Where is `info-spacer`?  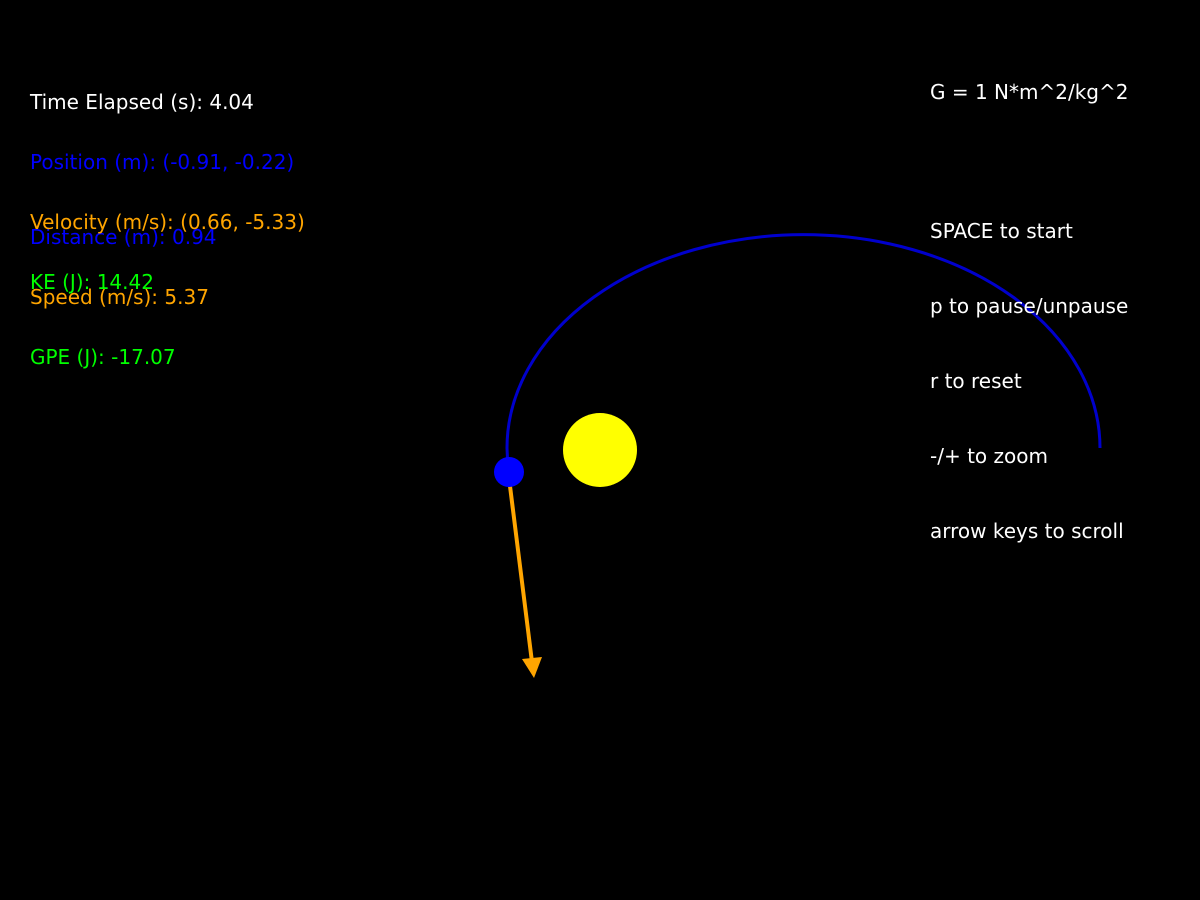
info-spacer is located at coordinates (1029, 162).